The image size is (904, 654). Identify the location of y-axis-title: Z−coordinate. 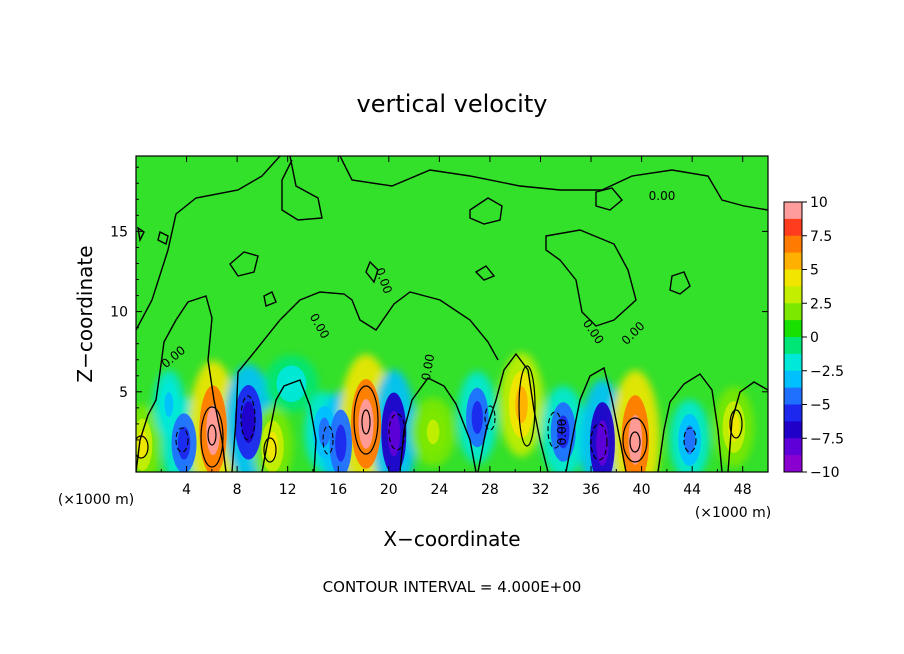
(85, 313).